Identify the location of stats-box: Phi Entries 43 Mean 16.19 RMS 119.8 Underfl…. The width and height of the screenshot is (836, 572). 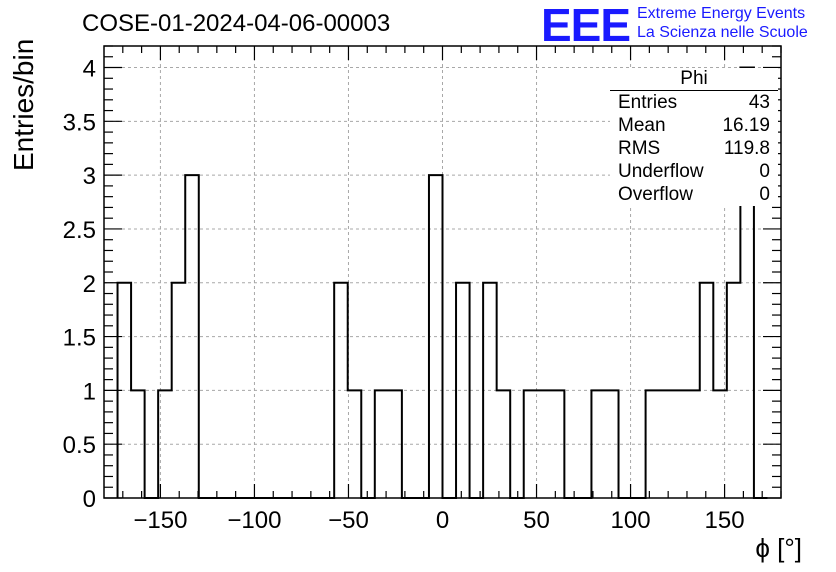
(694, 137).